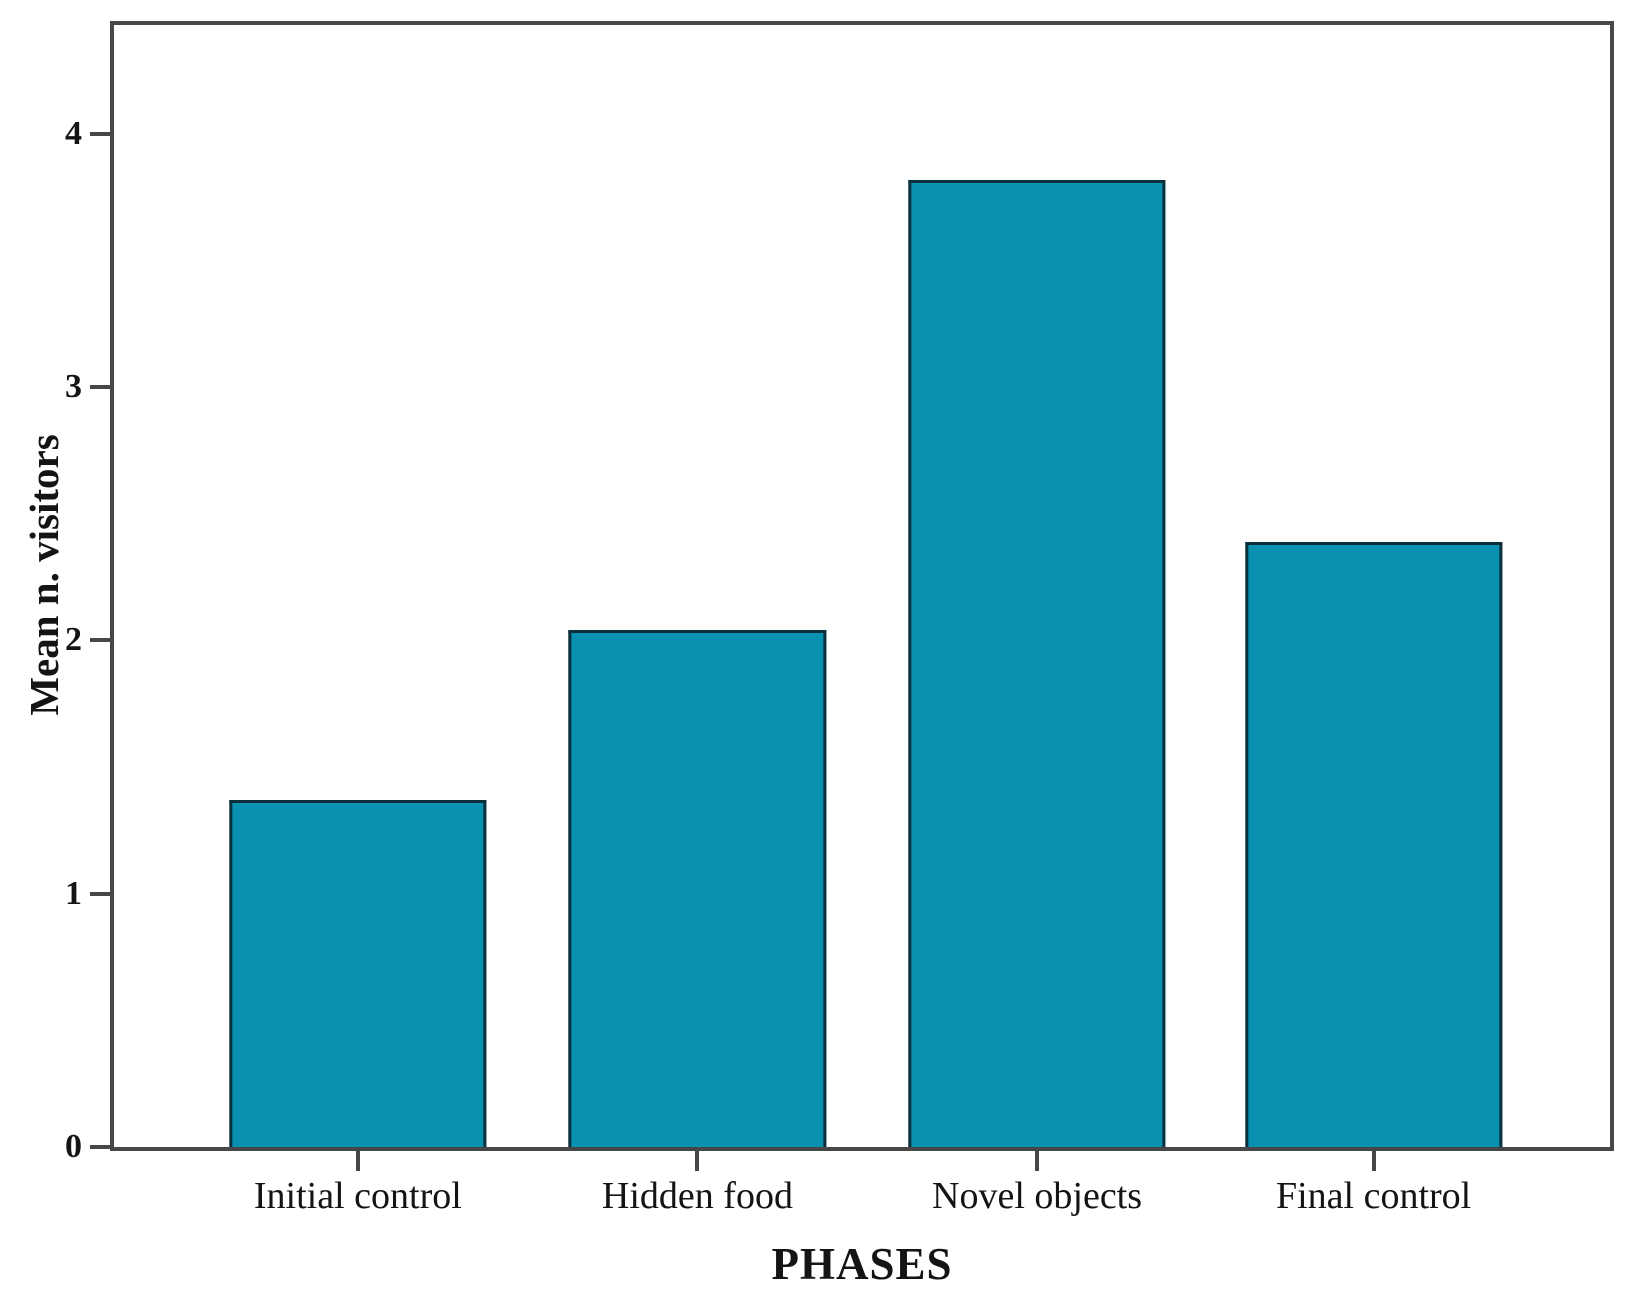 The image size is (1642, 1310). Describe the element at coordinates (862, 1264) in the screenshot. I see `x-axis-title: PHASES` at that location.